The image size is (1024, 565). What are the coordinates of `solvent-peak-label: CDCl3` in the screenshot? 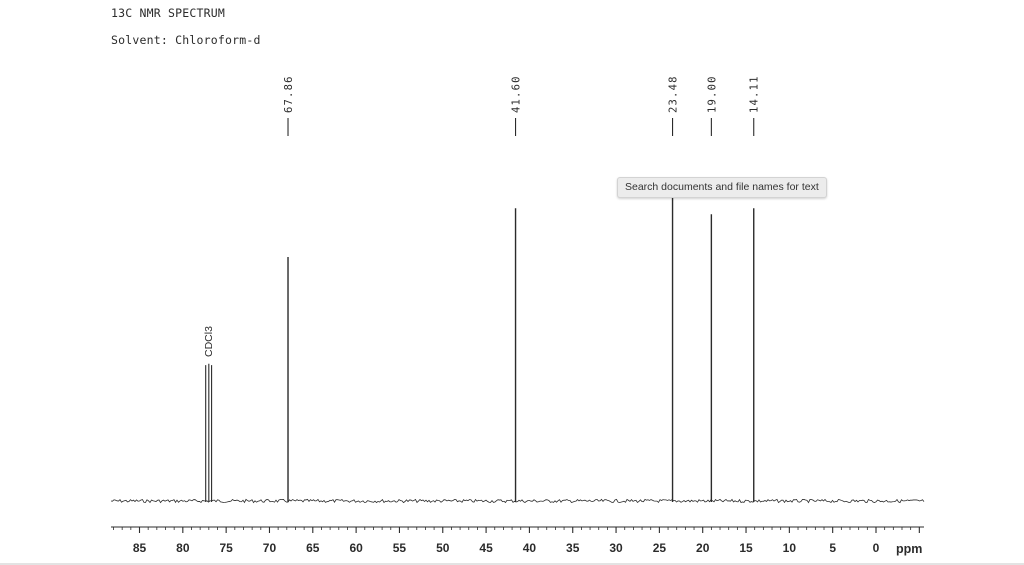 It's located at (209, 341).